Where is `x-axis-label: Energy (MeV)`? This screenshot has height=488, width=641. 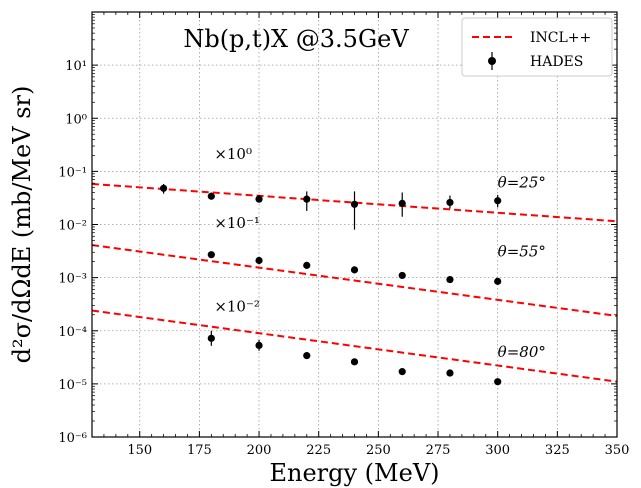
x-axis-label: Energy (MeV) is located at coordinates (354, 473).